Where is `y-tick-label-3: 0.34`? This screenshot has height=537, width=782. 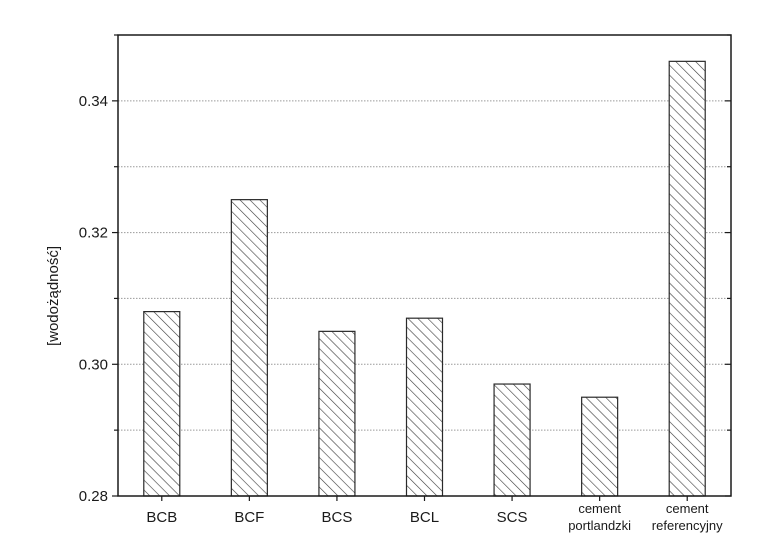 y-tick-label-3: 0.34 is located at coordinates (93, 101).